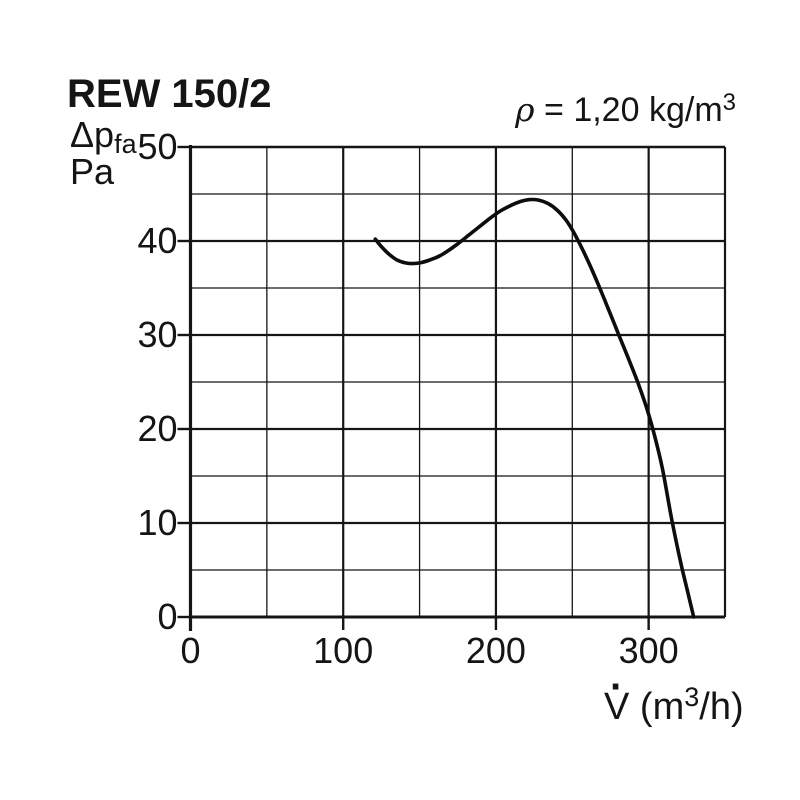  I want to click on delta-p-symbol: Δp, so click(92, 134).